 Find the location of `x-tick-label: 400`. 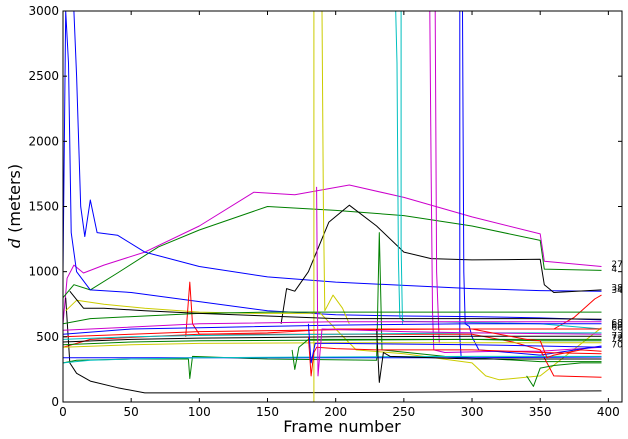

x-tick-label: 400 is located at coordinates (608, 412).